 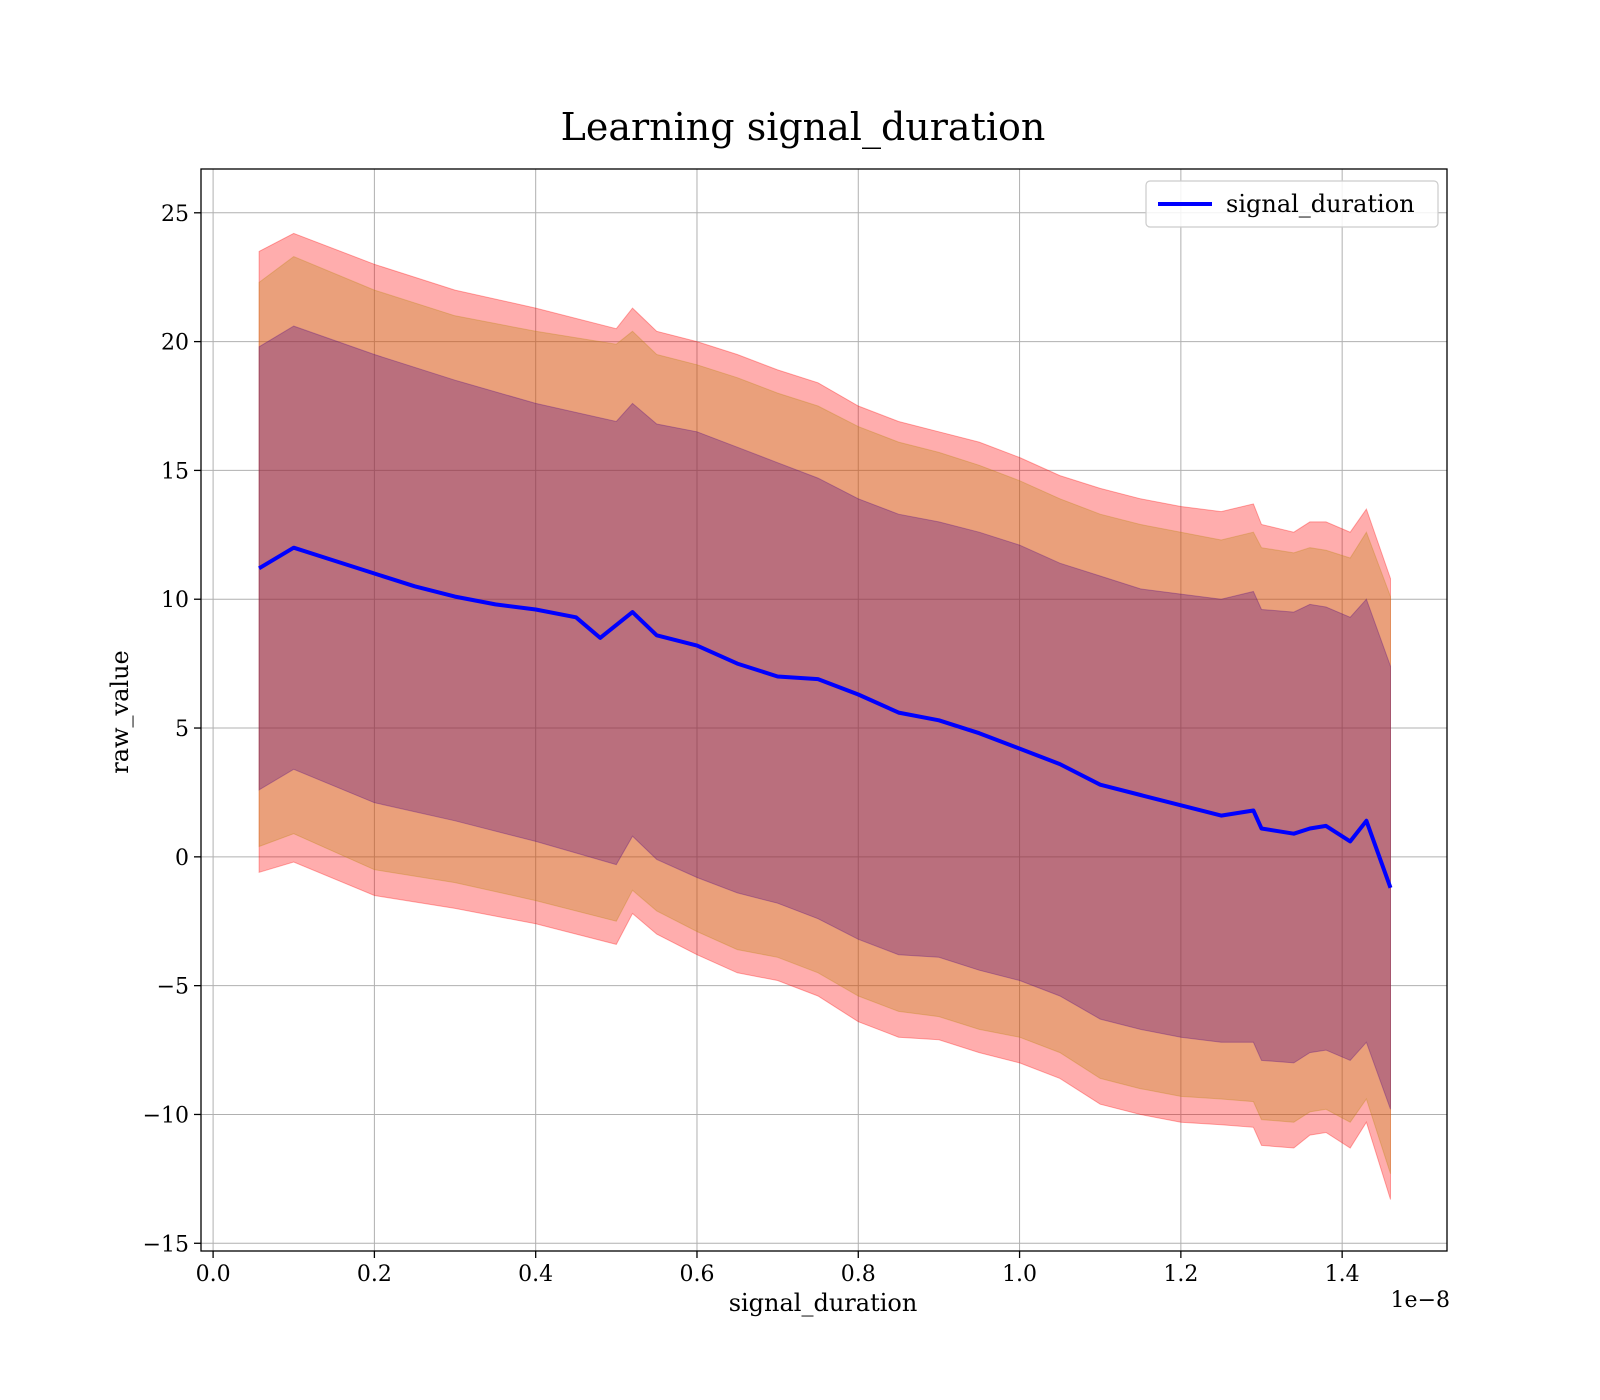 I want to click on x-tick-label: 0.8, so click(x=858, y=1274).